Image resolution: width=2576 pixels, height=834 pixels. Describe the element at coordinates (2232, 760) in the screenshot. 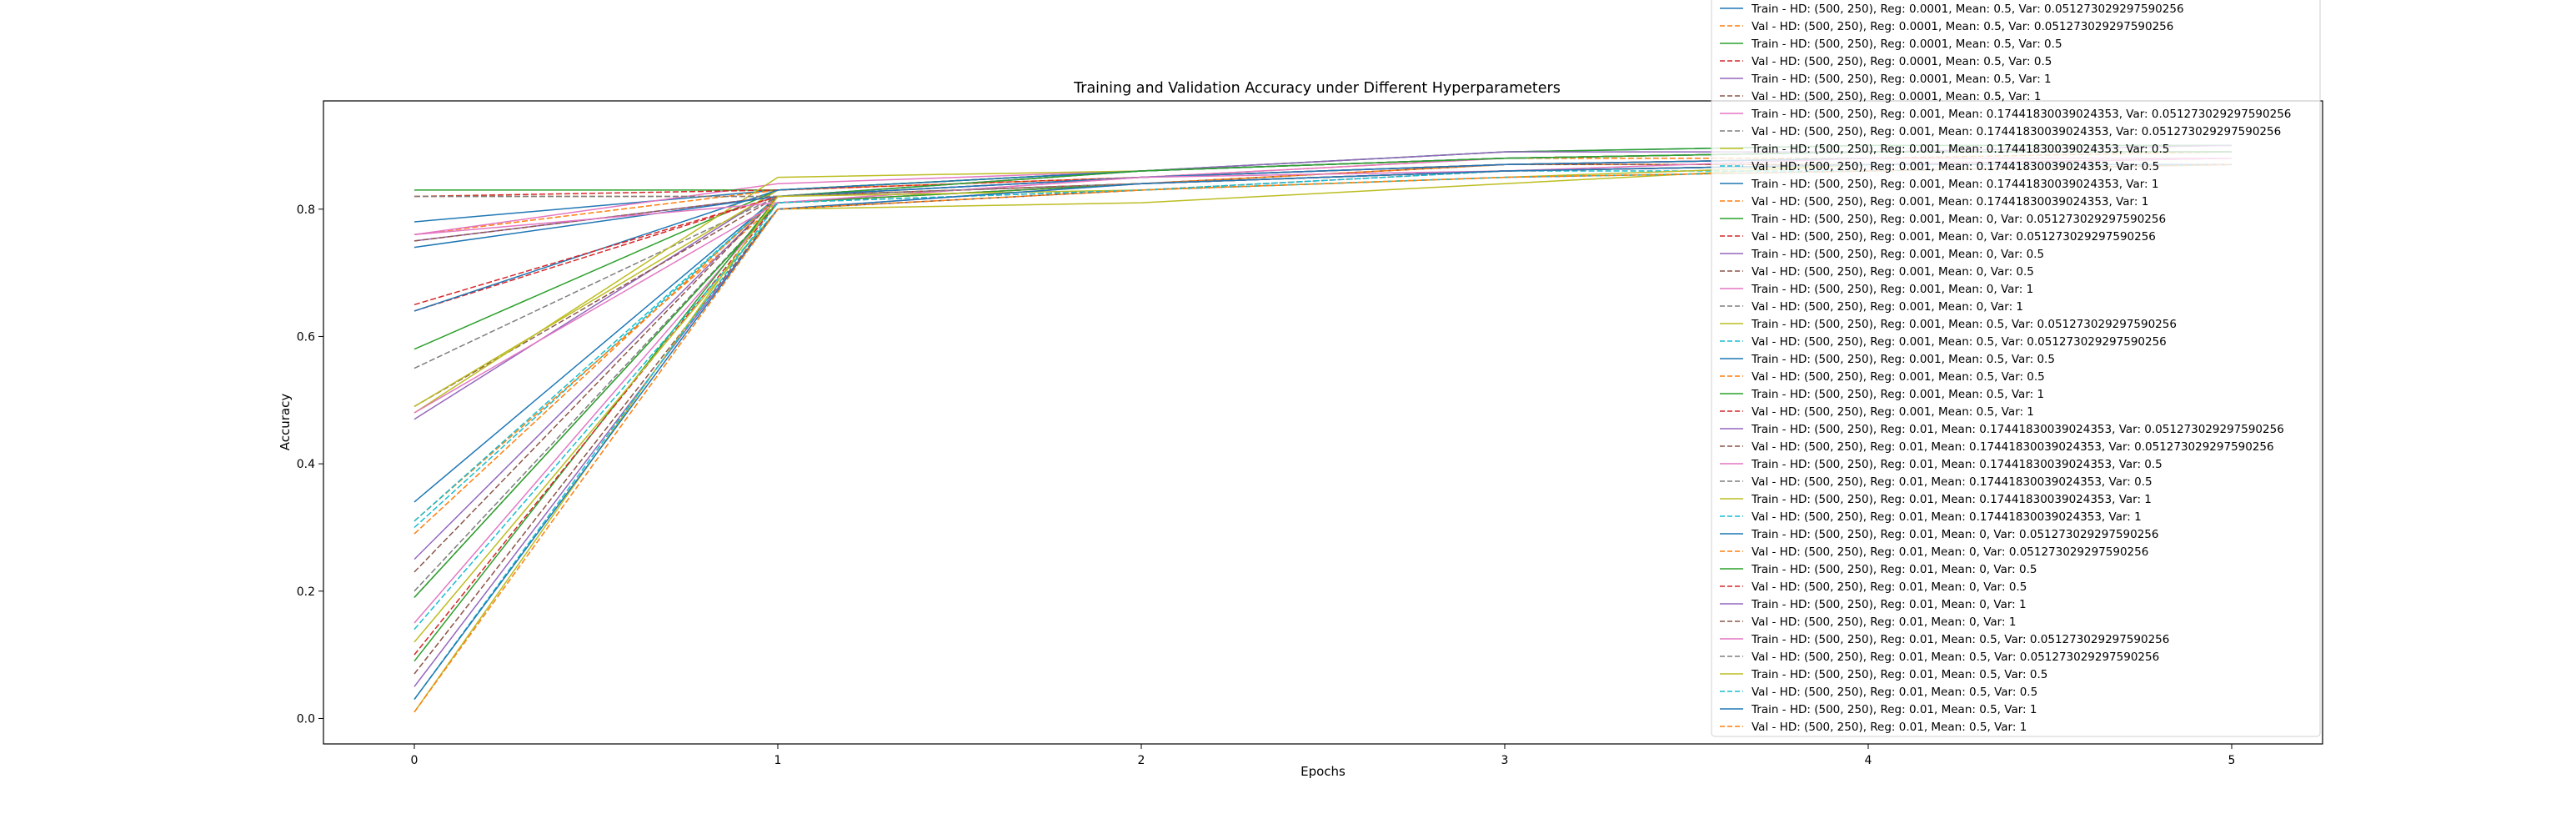

I see `x-tick-label: 5` at that location.